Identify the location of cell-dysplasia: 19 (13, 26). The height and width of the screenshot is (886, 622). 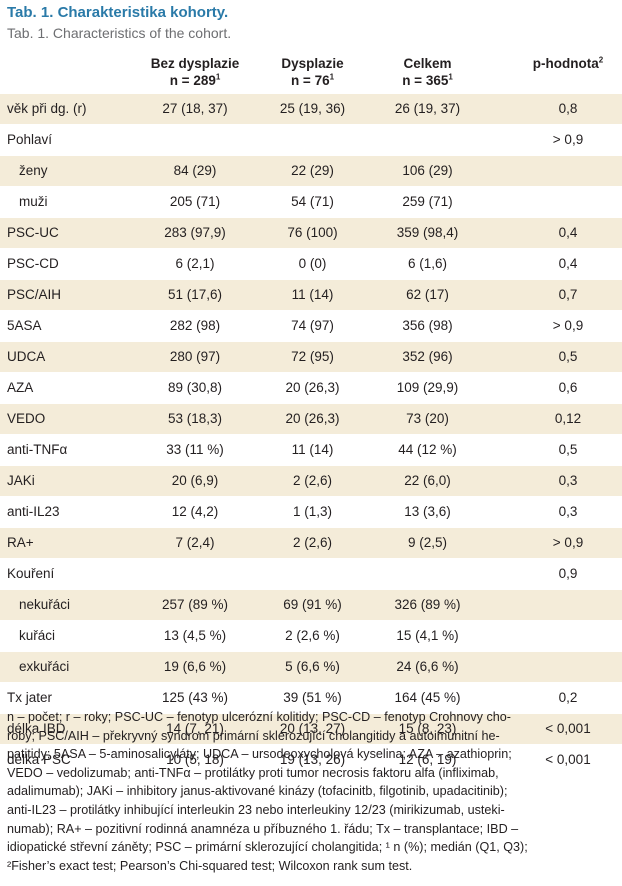
(312, 759).